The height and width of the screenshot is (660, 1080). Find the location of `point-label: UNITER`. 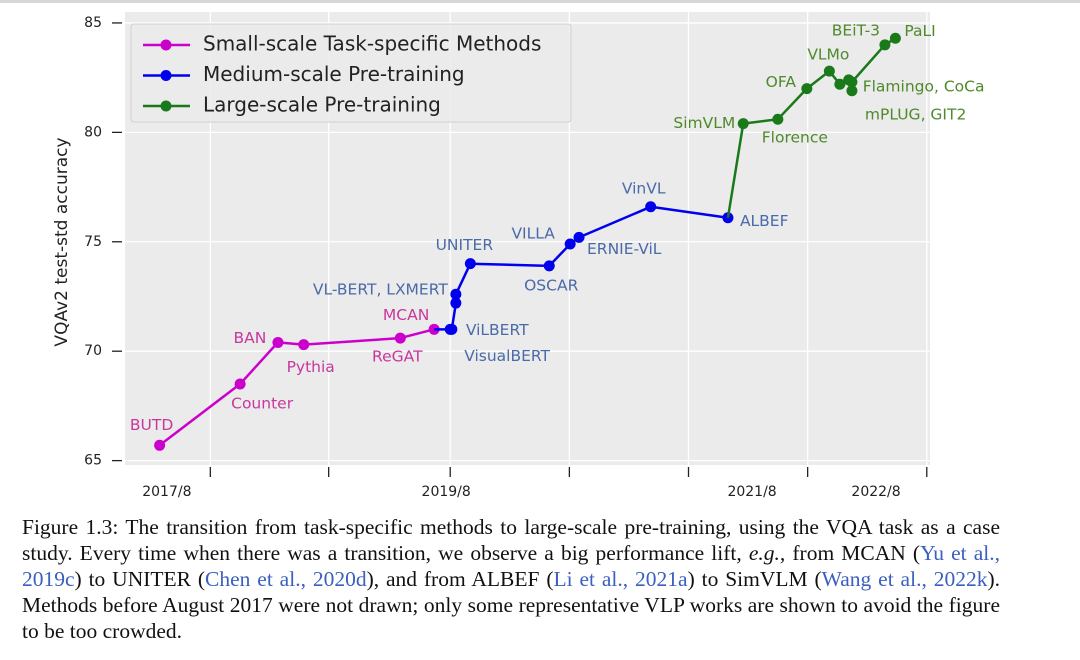

point-label: UNITER is located at coordinates (465, 245).